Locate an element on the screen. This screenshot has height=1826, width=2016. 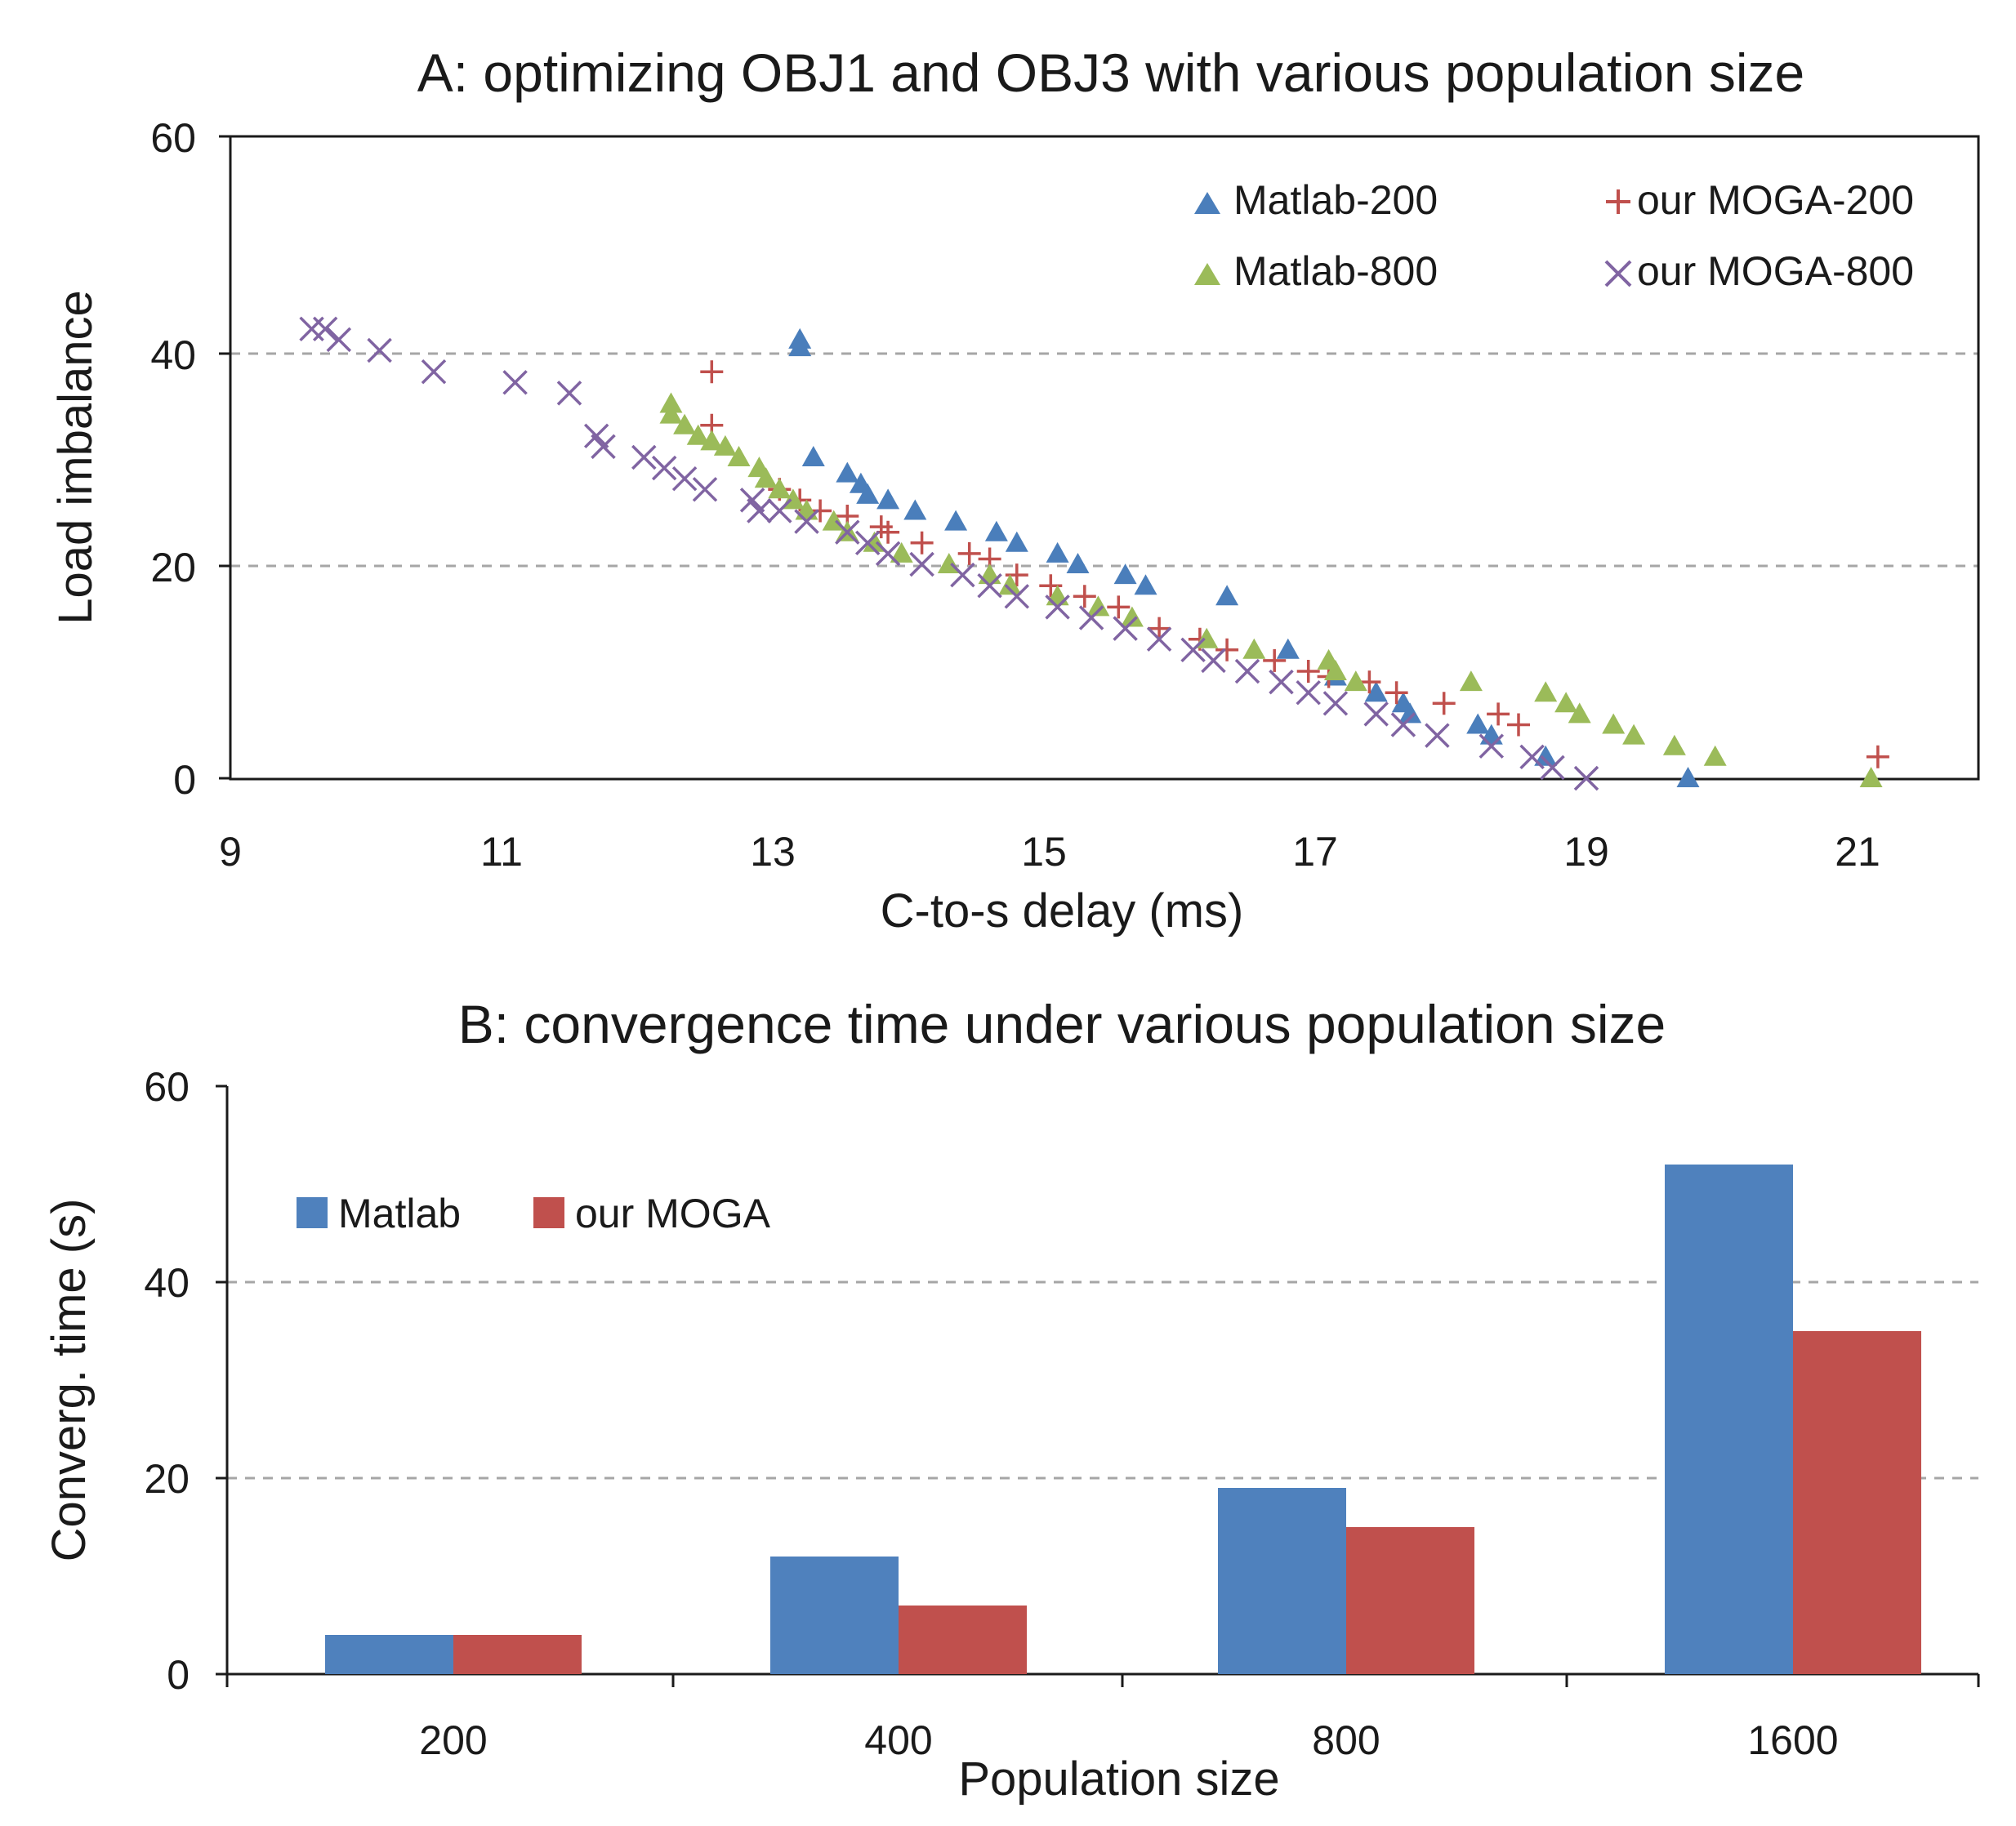
x-category-label: 1600 is located at coordinates (1793, 1740).